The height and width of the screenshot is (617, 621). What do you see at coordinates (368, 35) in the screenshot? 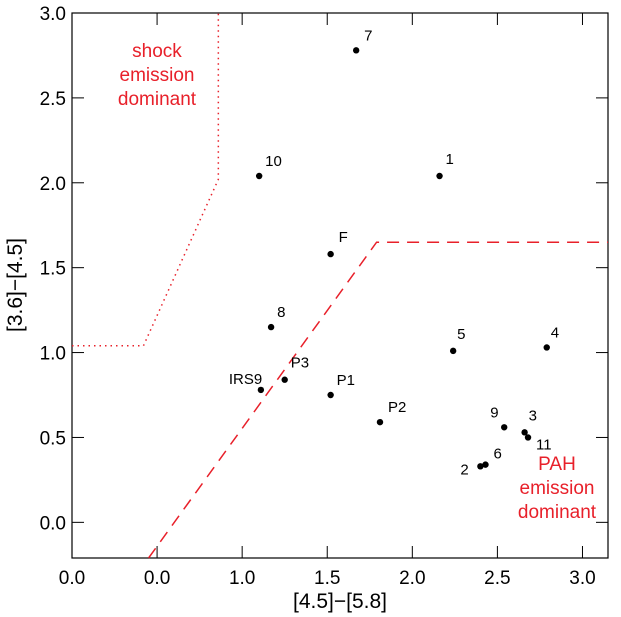
I see `point-label: 7` at bounding box center [368, 35].